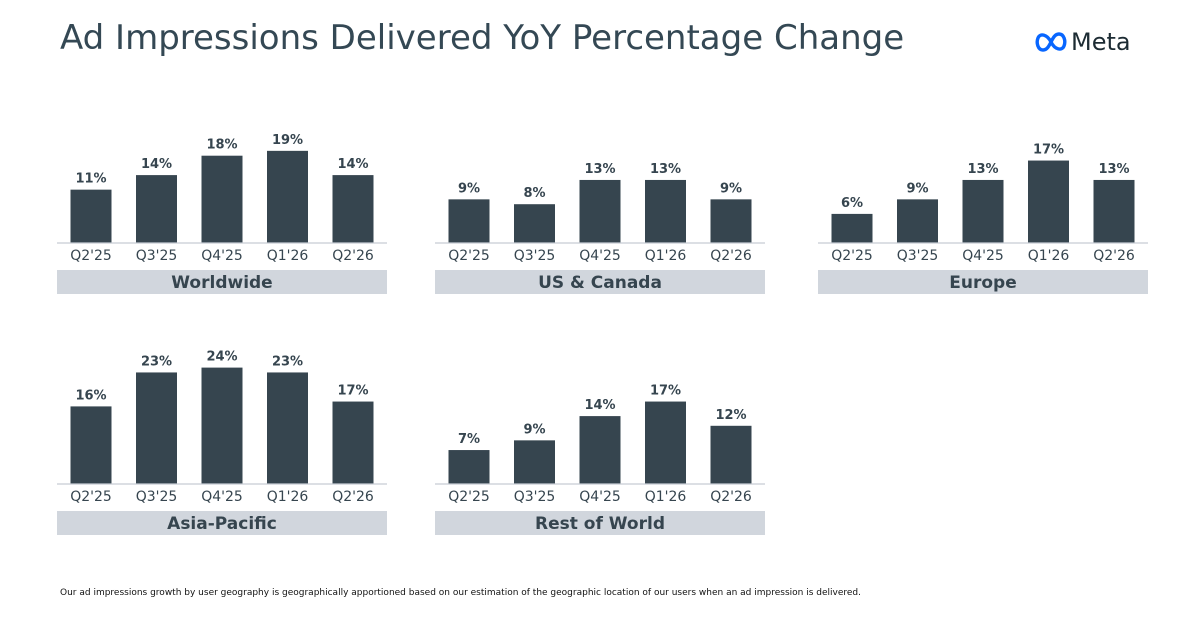 The width and height of the screenshot is (1200, 618). I want to click on data-label: 12%, so click(730, 415).